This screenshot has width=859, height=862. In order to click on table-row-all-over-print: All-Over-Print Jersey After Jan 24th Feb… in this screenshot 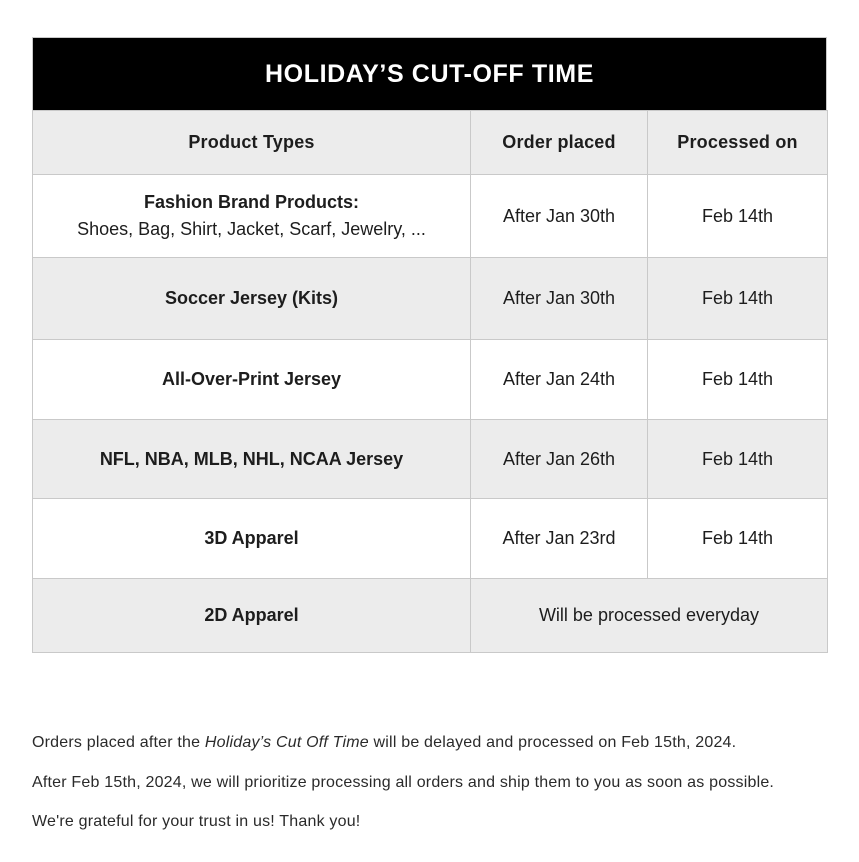, I will do `click(430, 379)`.